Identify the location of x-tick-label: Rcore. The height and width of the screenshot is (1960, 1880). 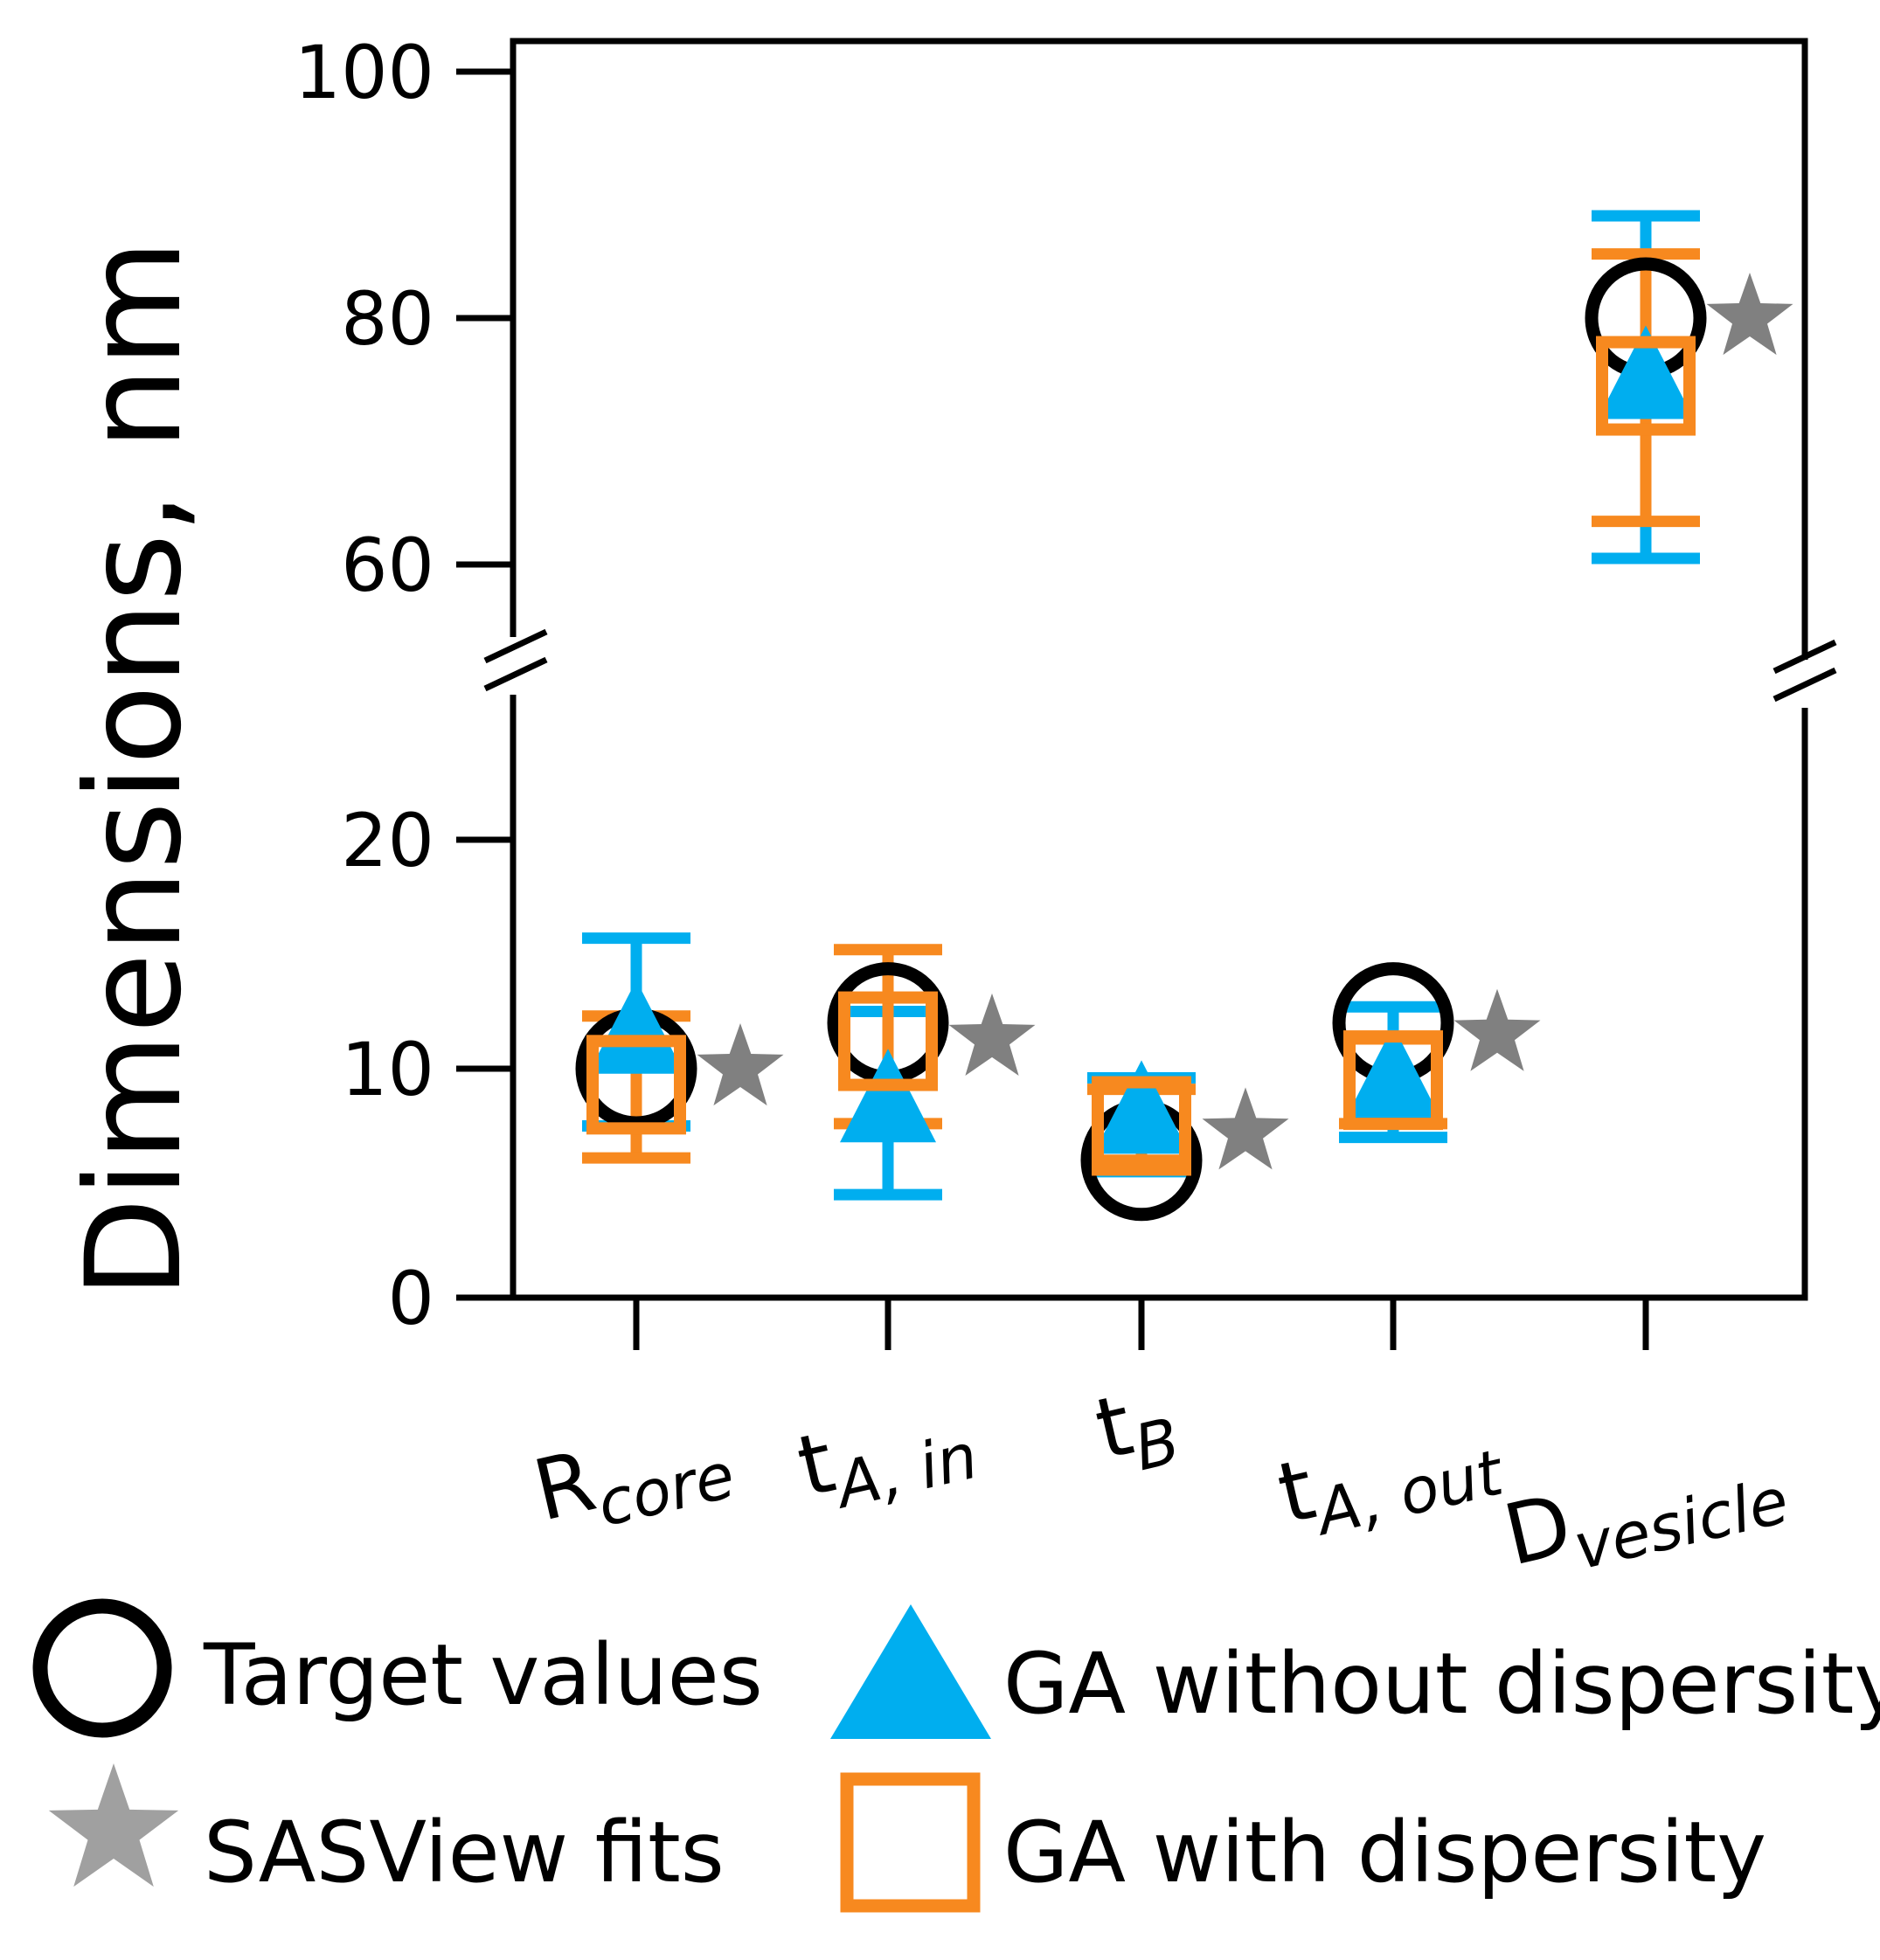
(633, 1477).